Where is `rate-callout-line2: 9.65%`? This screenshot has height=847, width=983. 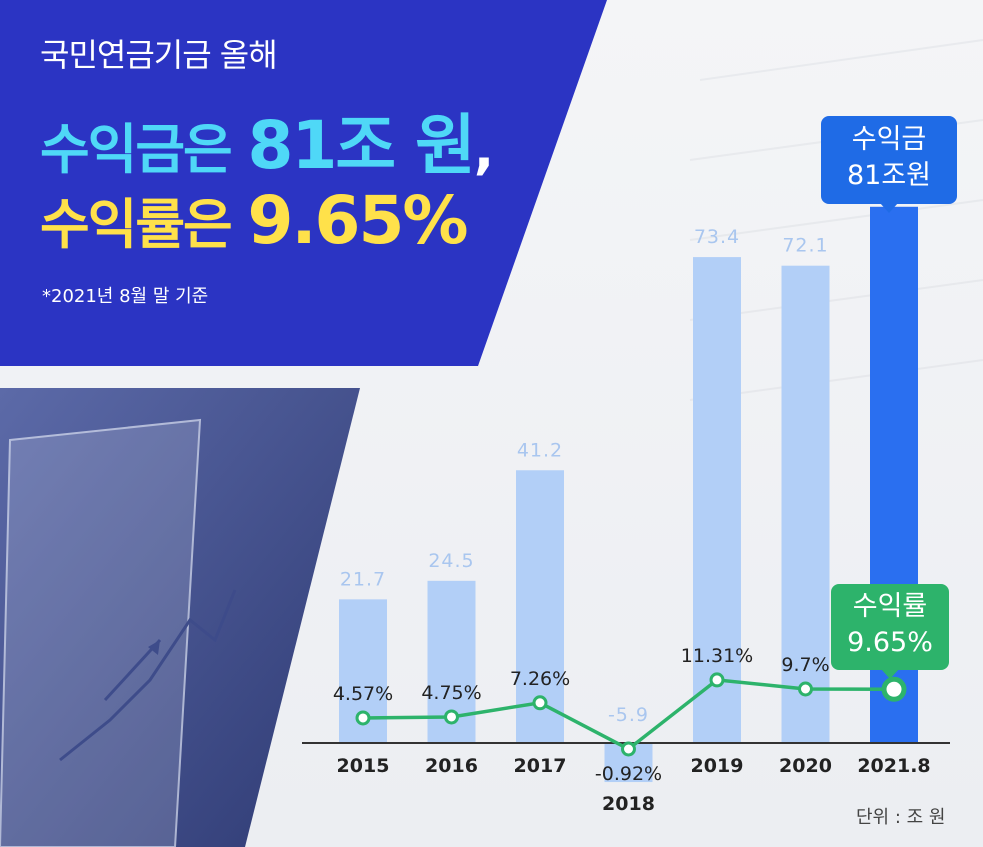
rate-callout-line2: 9.65% is located at coordinates (890, 642).